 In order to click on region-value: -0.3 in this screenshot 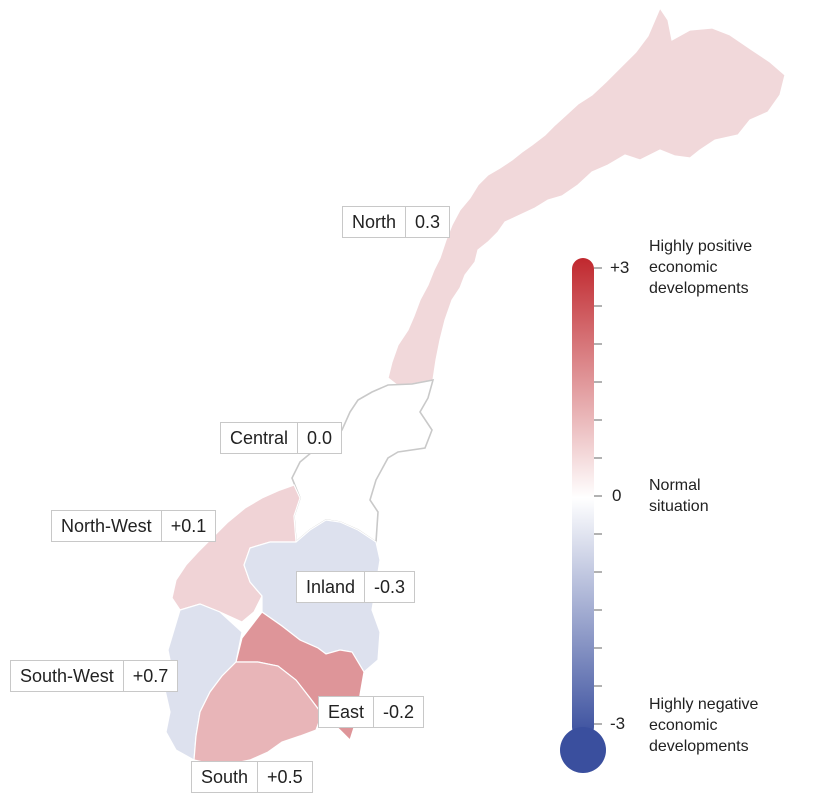, I will do `click(389, 587)`.